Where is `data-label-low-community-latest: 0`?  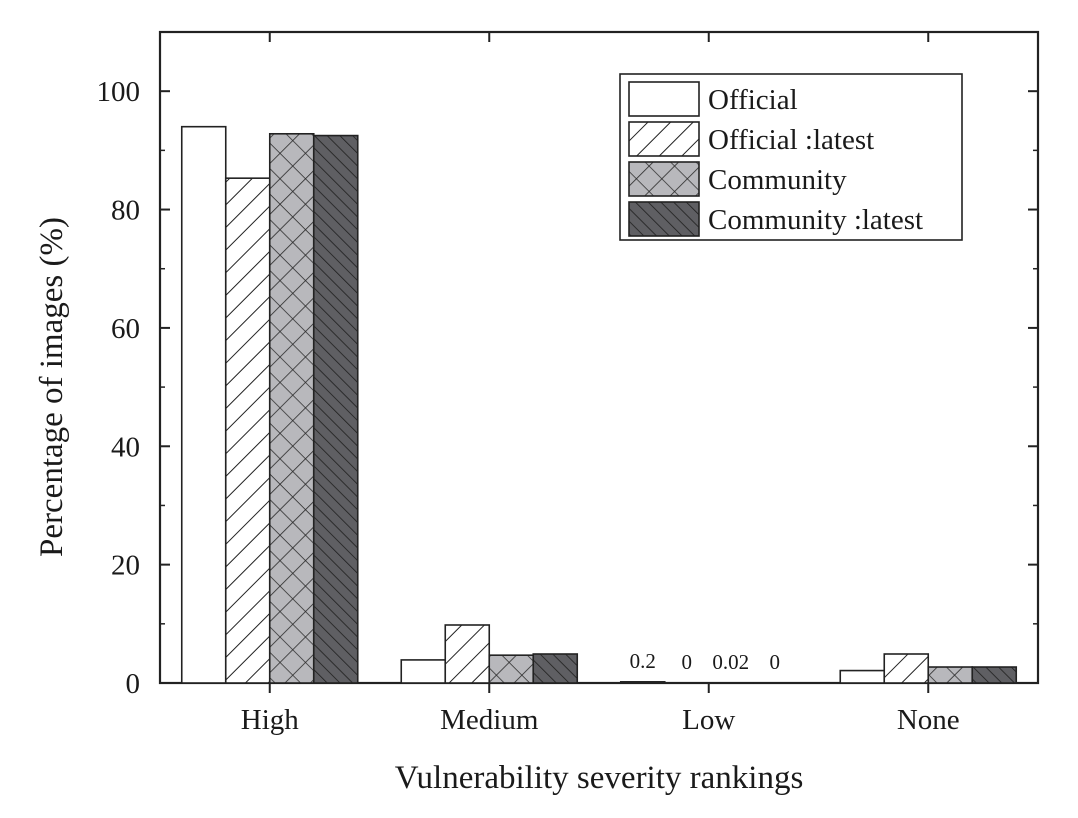
data-label-low-community-latest: 0 is located at coordinates (775, 662).